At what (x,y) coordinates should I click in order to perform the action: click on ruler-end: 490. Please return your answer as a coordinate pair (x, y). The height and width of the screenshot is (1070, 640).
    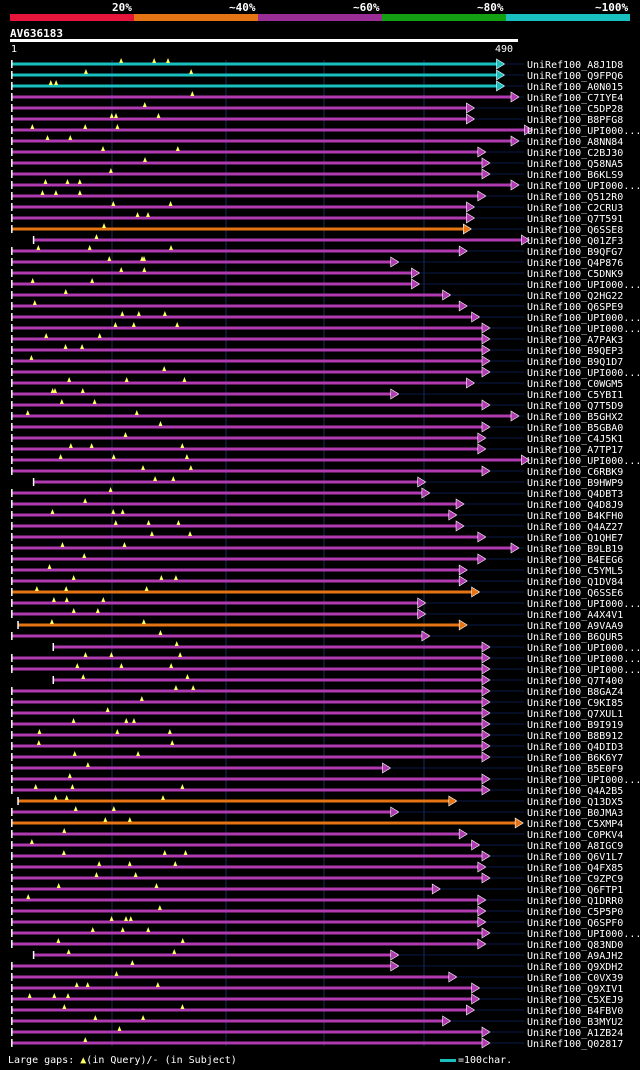
    Looking at the image, I should click on (504, 49).